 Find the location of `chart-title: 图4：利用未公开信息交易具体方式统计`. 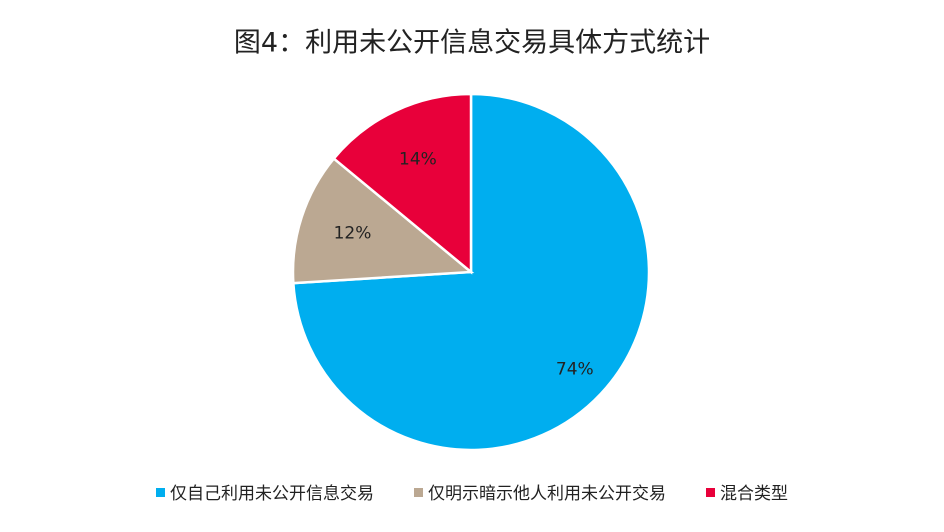

chart-title: 图4：利用未公开信息交易具体方式统计 is located at coordinates (472, 43).